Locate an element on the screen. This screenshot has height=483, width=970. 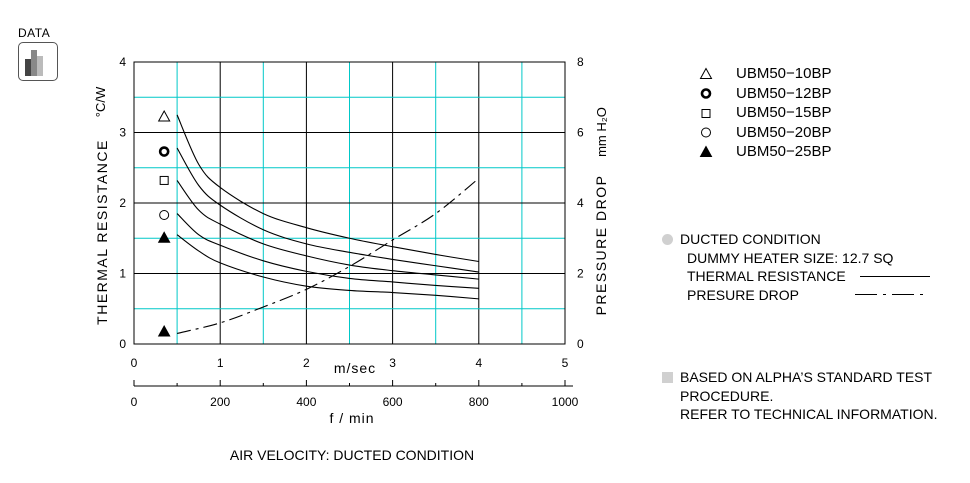
legend-item: UBM50−25BP is located at coordinates (764, 152).